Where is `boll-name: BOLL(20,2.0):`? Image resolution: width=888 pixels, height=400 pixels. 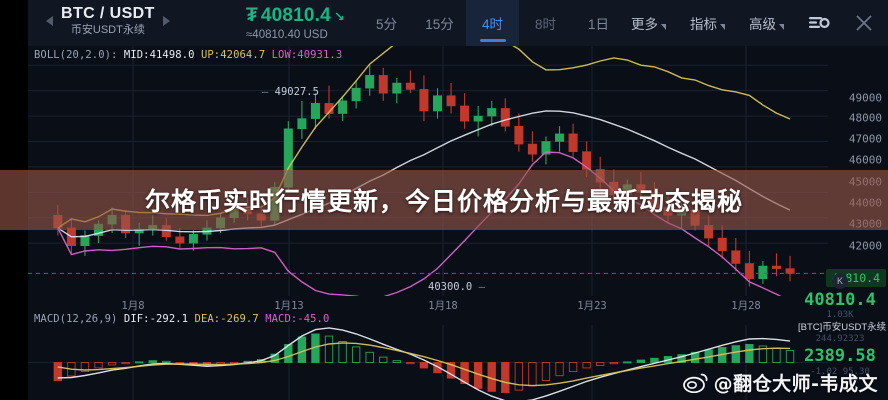 boll-name: BOLL(20,2.0): is located at coordinates (76, 55).